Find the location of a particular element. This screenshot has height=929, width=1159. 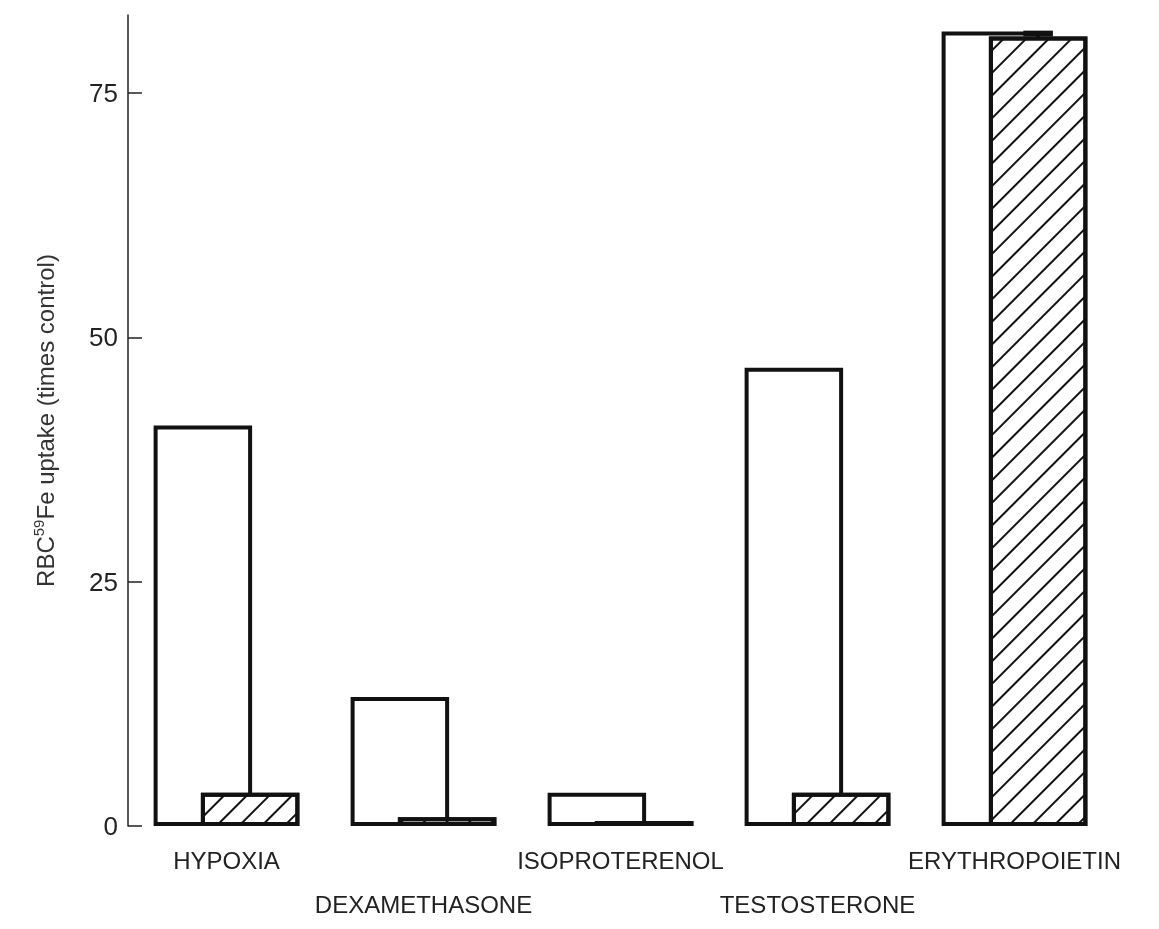

x-tick-label: DEXAMETHASONE is located at coordinates (423, 904).